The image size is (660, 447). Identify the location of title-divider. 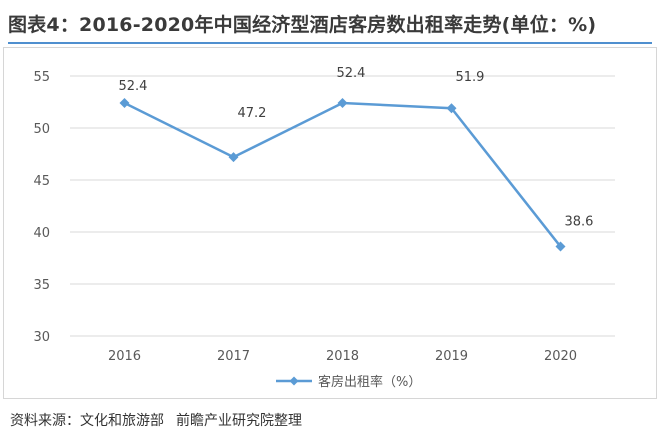
(330, 43).